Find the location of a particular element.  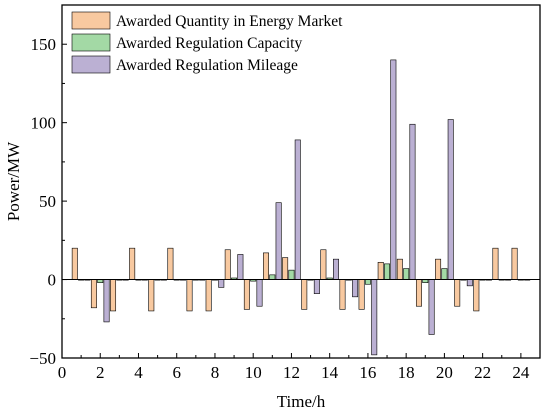

x-tick-label: 12 is located at coordinates (291, 372).